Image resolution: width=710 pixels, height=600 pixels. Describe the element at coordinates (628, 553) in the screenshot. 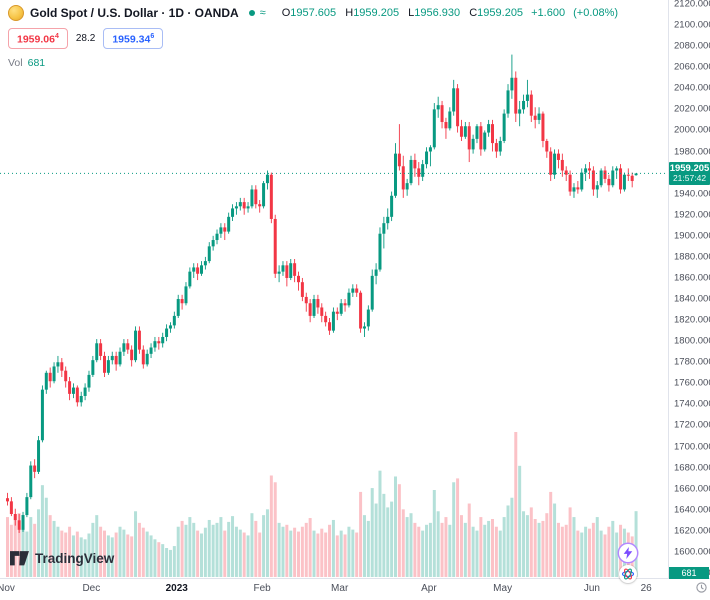

I see `lightning-fab-button` at that location.